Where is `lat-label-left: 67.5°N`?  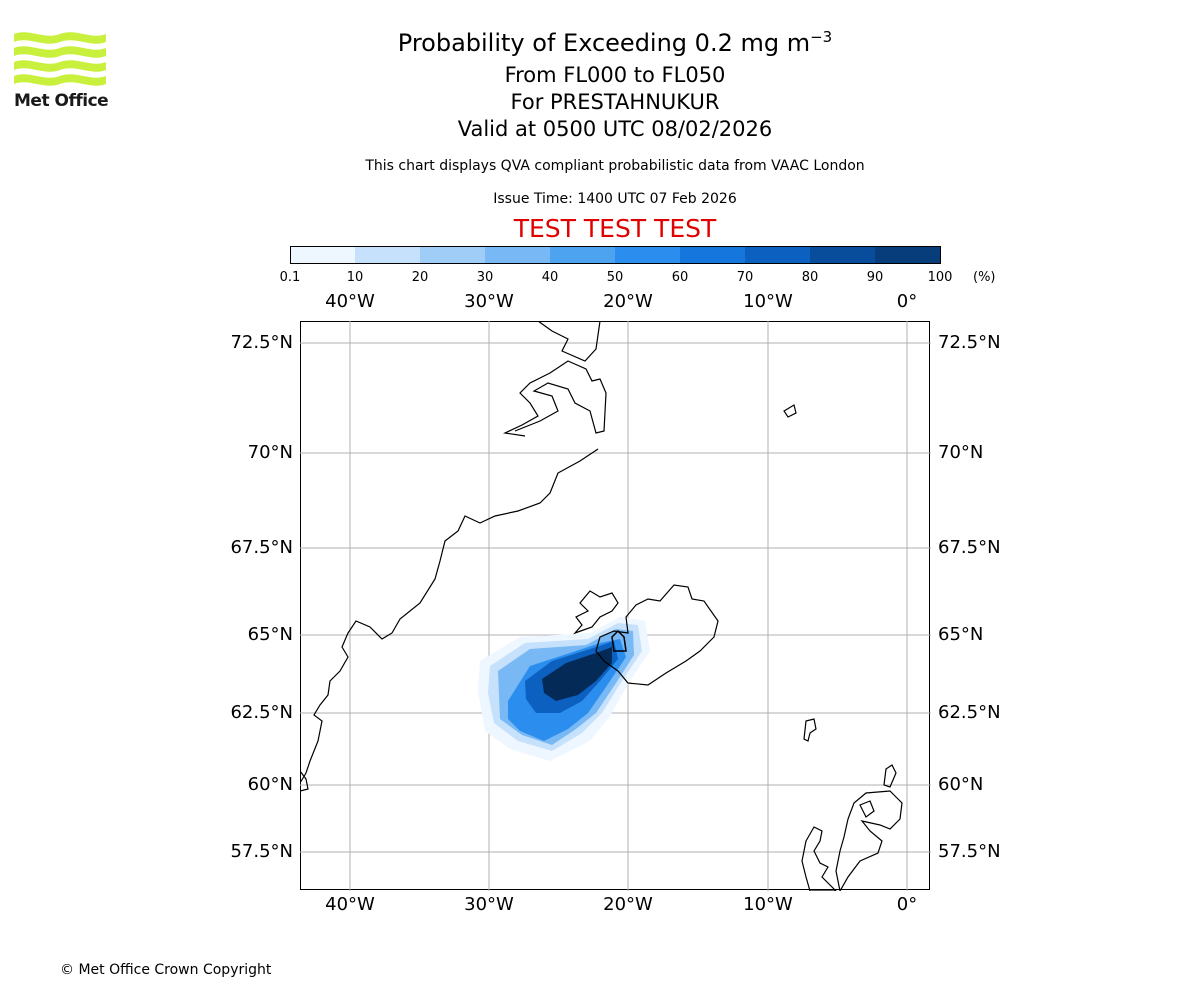
lat-label-left: 67.5°N is located at coordinates (261, 547).